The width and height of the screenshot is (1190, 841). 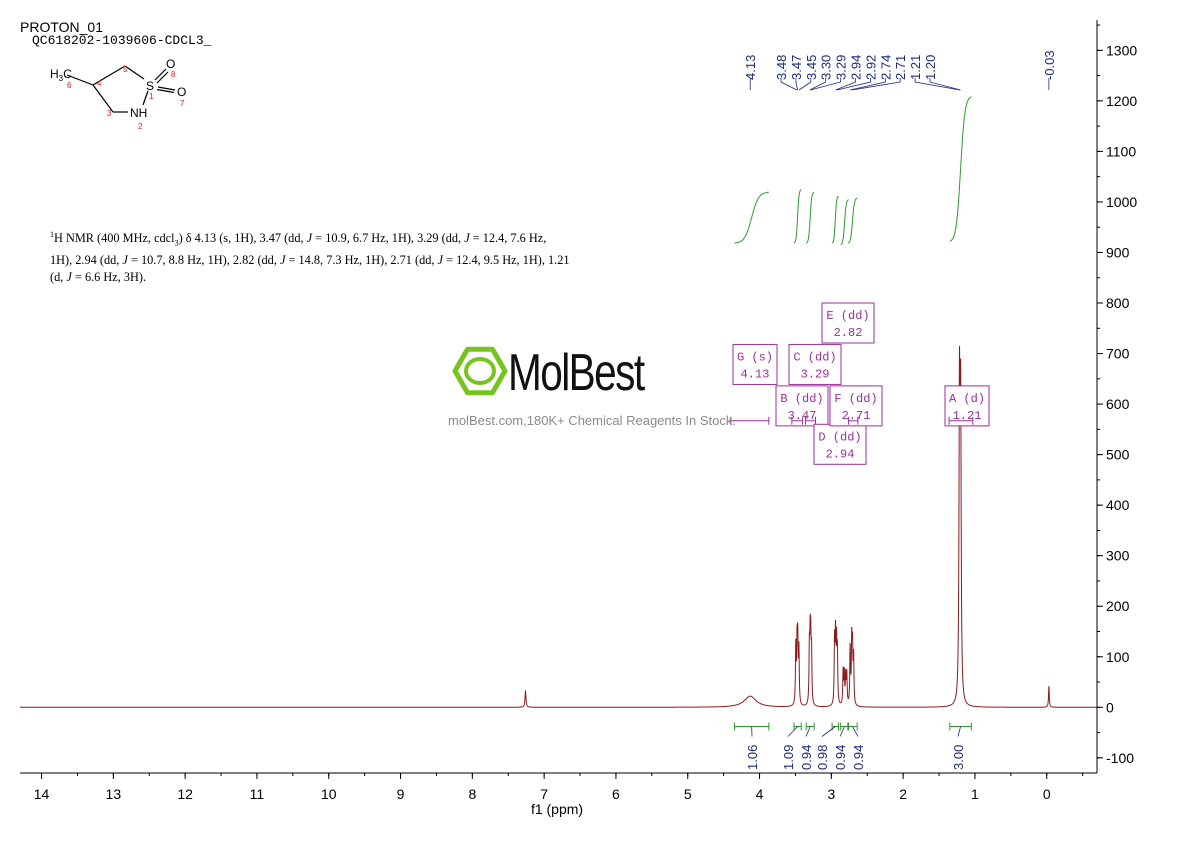 I want to click on x-tick-label: 2, so click(x=903, y=794).